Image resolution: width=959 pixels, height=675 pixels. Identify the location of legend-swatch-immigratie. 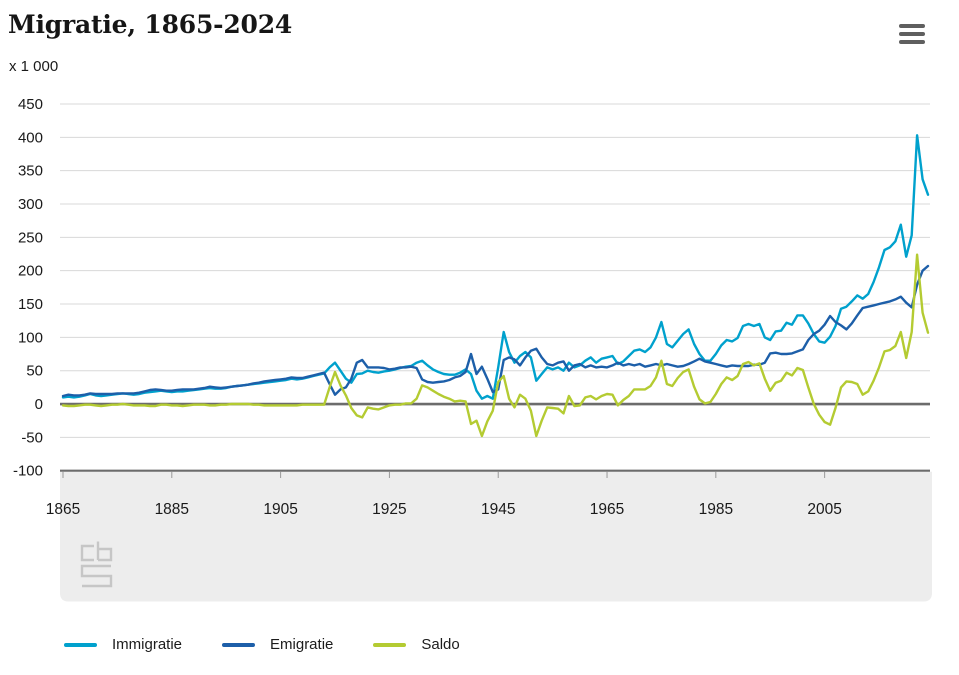
(80, 645).